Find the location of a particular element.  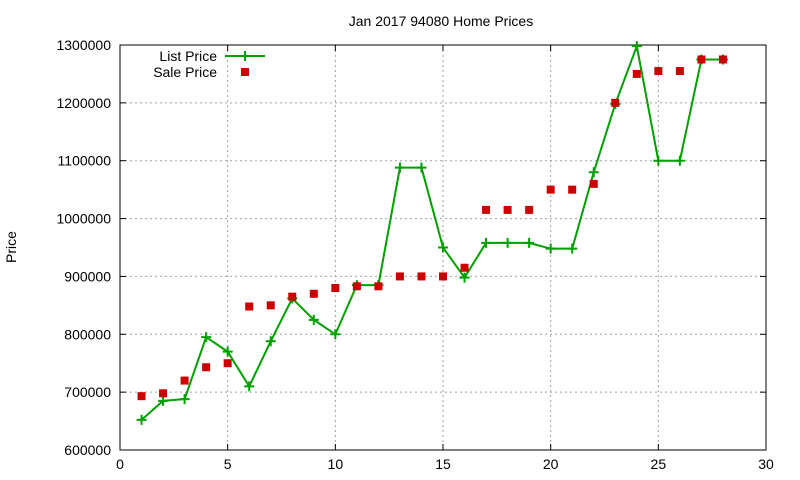

y-tick-label: 1100000 is located at coordinates (85, 161).